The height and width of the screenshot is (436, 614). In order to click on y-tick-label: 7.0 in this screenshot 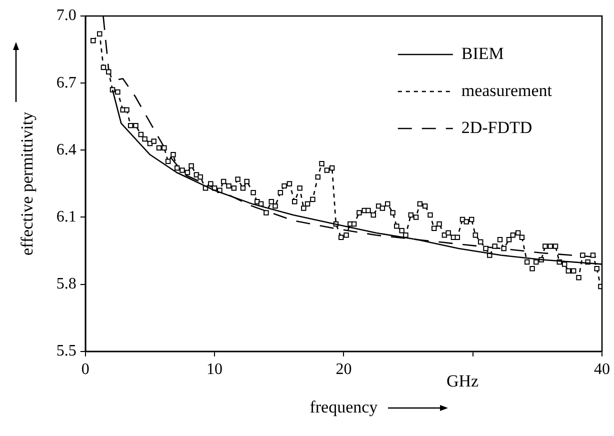, I will do `click(66, 15)`.